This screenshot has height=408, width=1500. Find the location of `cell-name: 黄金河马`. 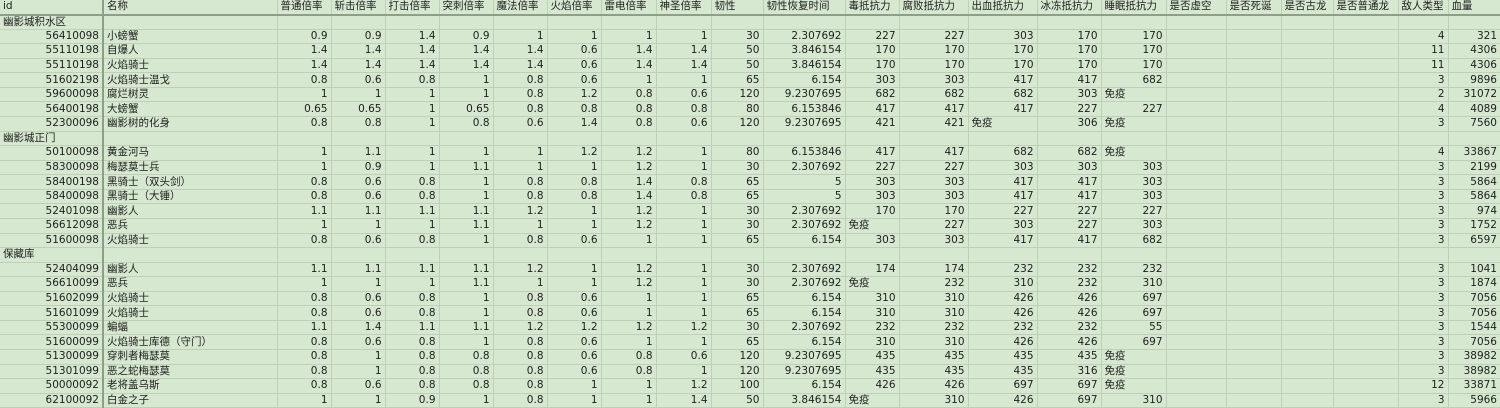

cell-name: 黄金河马 is located at coordinates (190, 153).